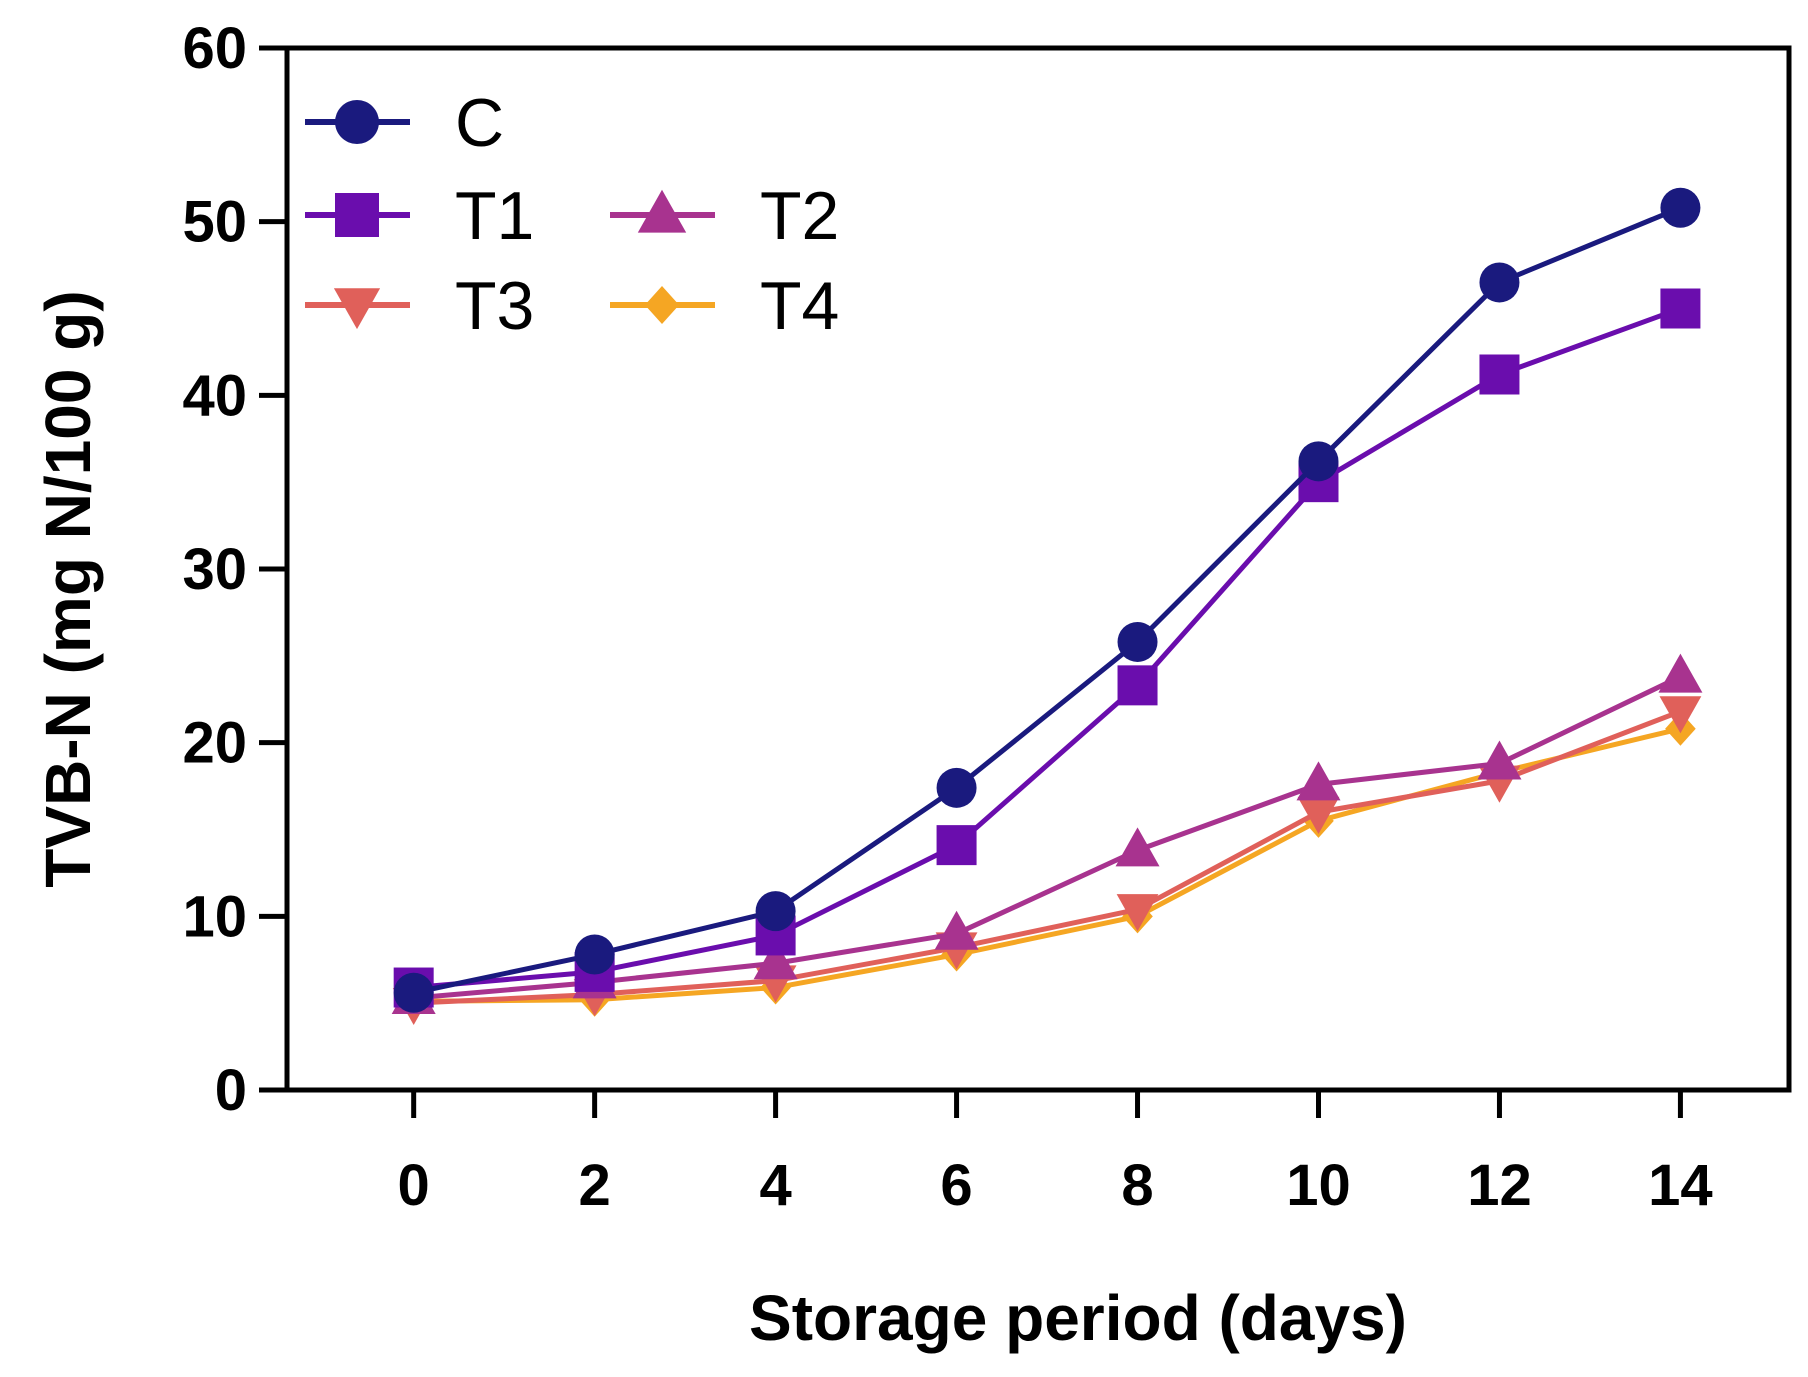  I want to click on y-tick-label: 40, so click(214, 395).